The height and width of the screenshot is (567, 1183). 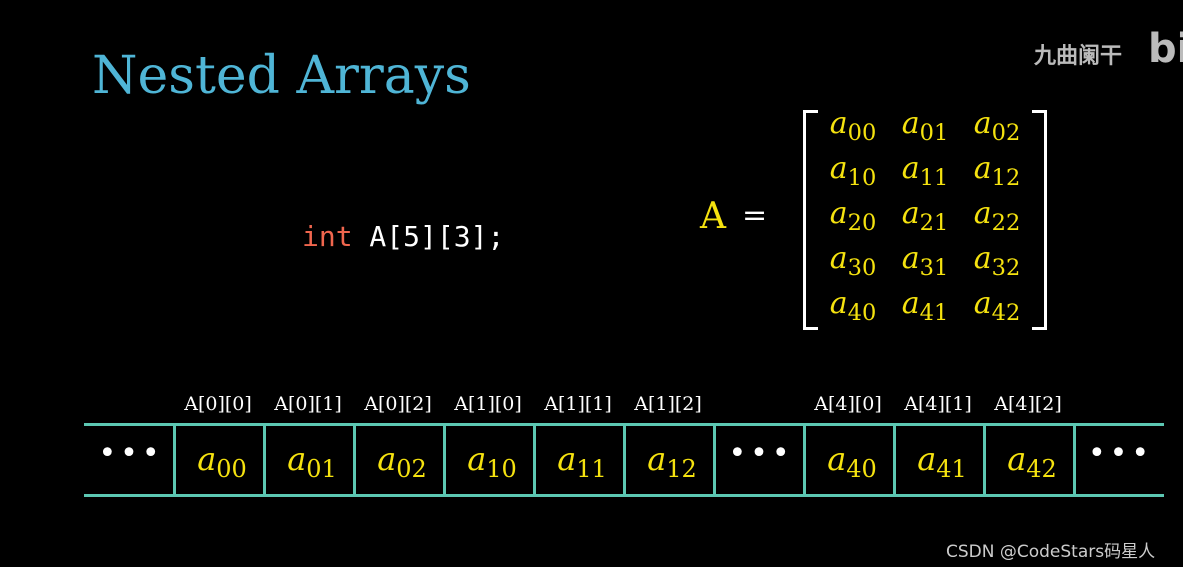 What do you see at coordinates (1078, 56) in the screenshot?
I see `watermark-text: 九曲阑干` at bounding box center [1078, 56].